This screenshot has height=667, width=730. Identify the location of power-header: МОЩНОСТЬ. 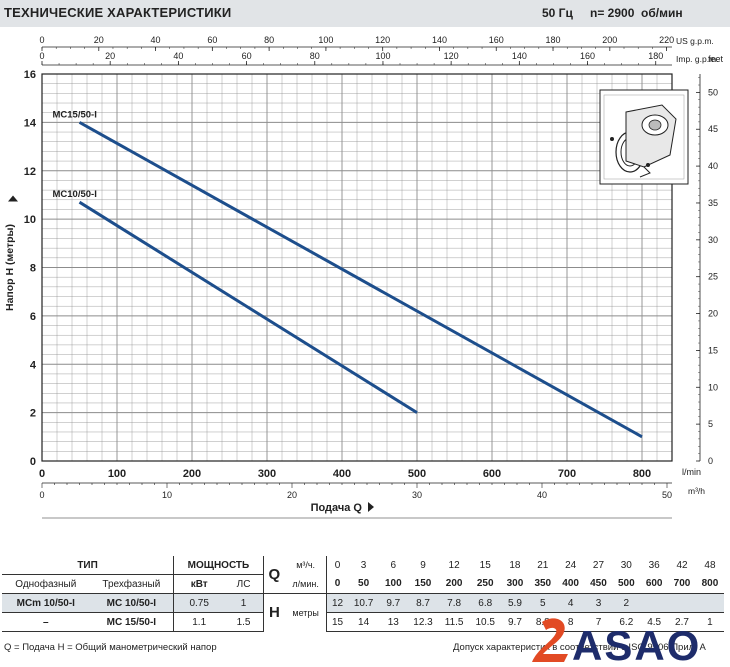
(218, 565).